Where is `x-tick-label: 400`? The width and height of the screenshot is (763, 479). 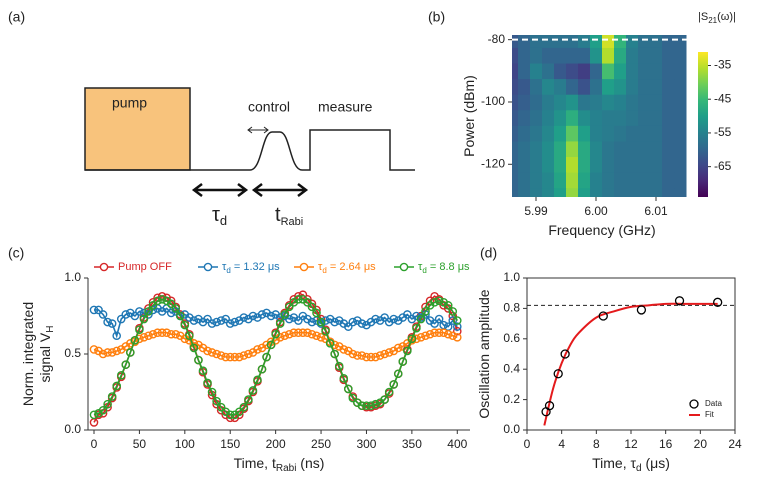 x-tick-label: 400 is located at coordinates (457, 444).